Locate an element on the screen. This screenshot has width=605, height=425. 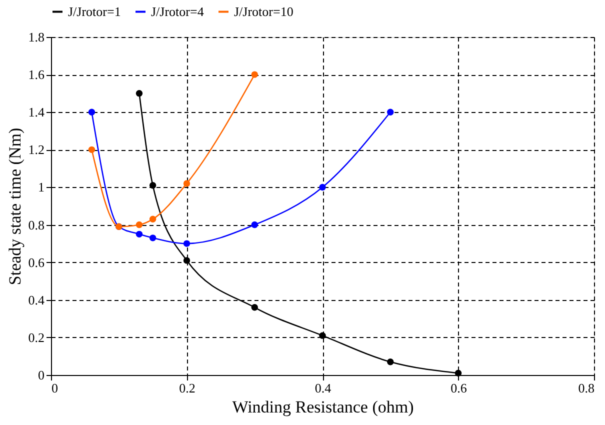
y-tick-label: 1.6 is located at coordinates (36, 74).